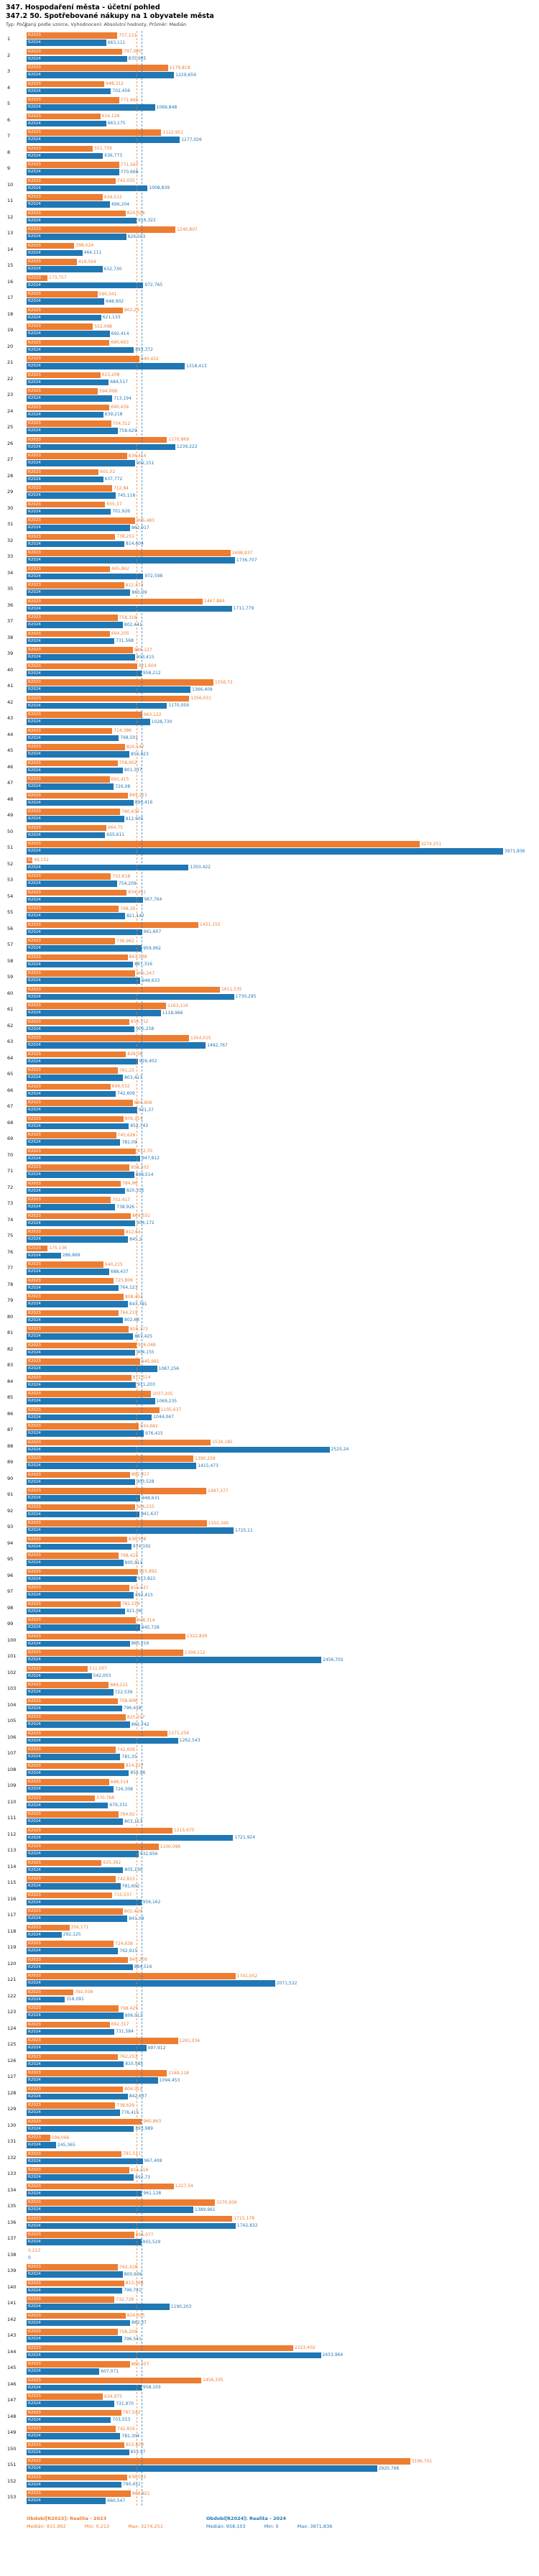  Describe the element at coordinates (133, 2274) in the screenshot. I see `value-label-r2024: 800,936` at that location.